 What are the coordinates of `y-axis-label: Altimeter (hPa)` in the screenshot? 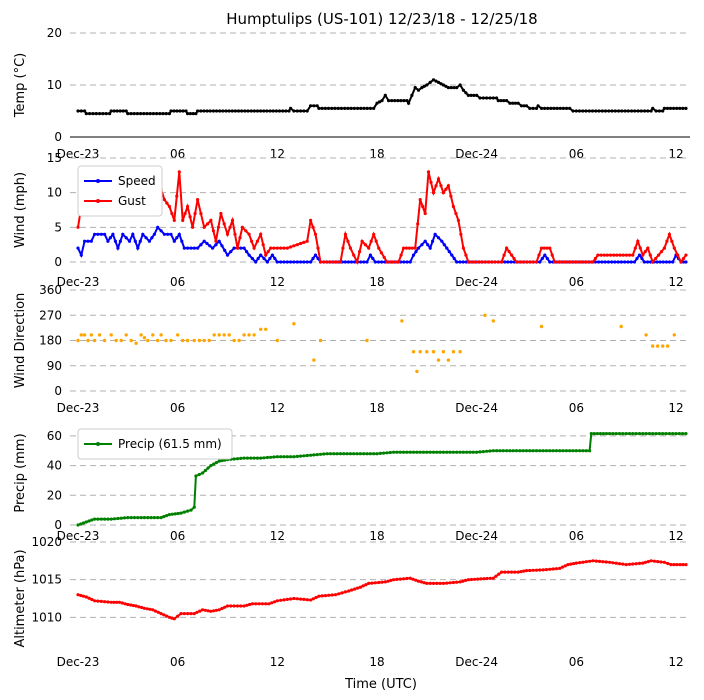 It's located at (20, 598).